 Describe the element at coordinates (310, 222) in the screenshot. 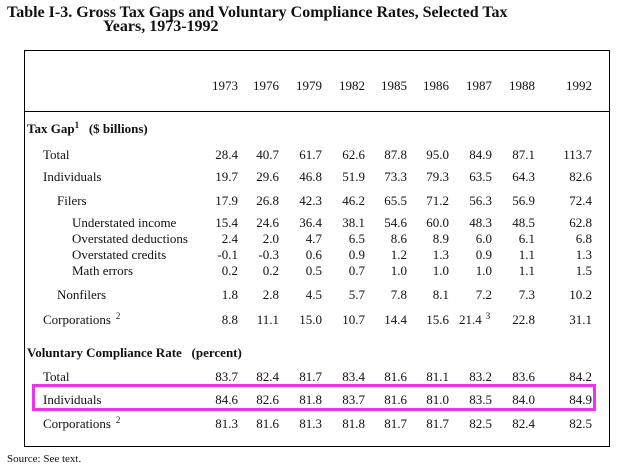

I see `tax-gap-value-cell: 36.4` at that location.